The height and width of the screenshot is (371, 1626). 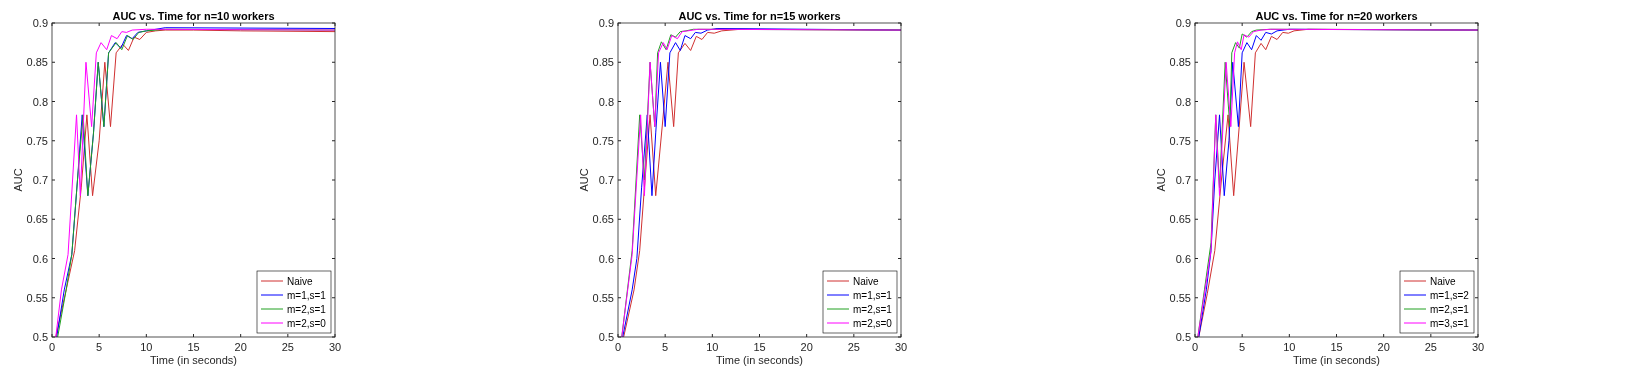 What do you see at coordinates (1450, 295) in the screenshot?
I see `legend-label: m=1,s=2` at bounding box center [1450, 295].